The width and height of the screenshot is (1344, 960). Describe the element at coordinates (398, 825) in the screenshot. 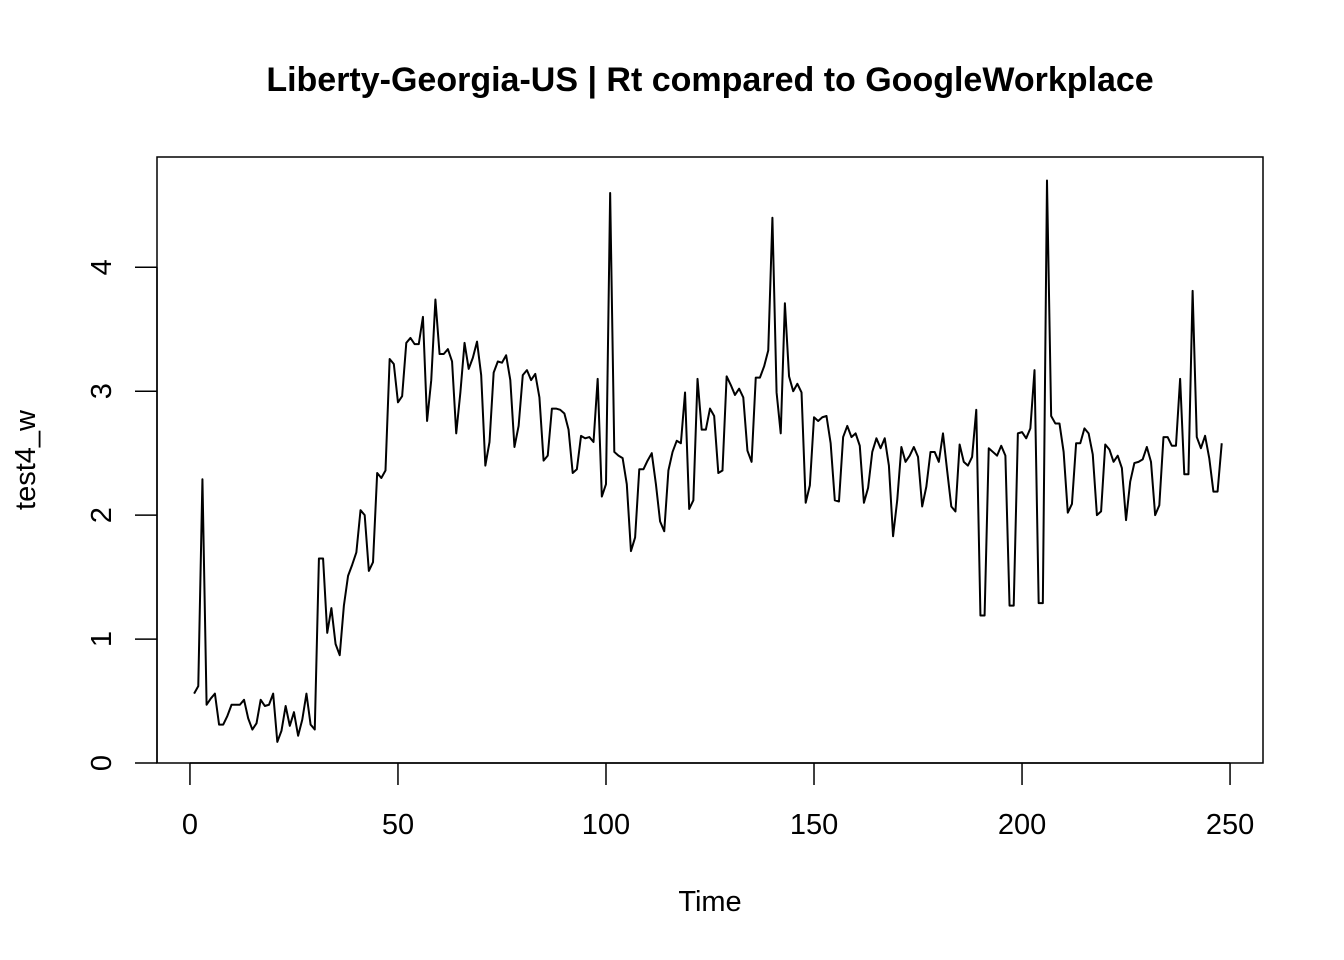

I see `x-tick-label: 50` at that location.